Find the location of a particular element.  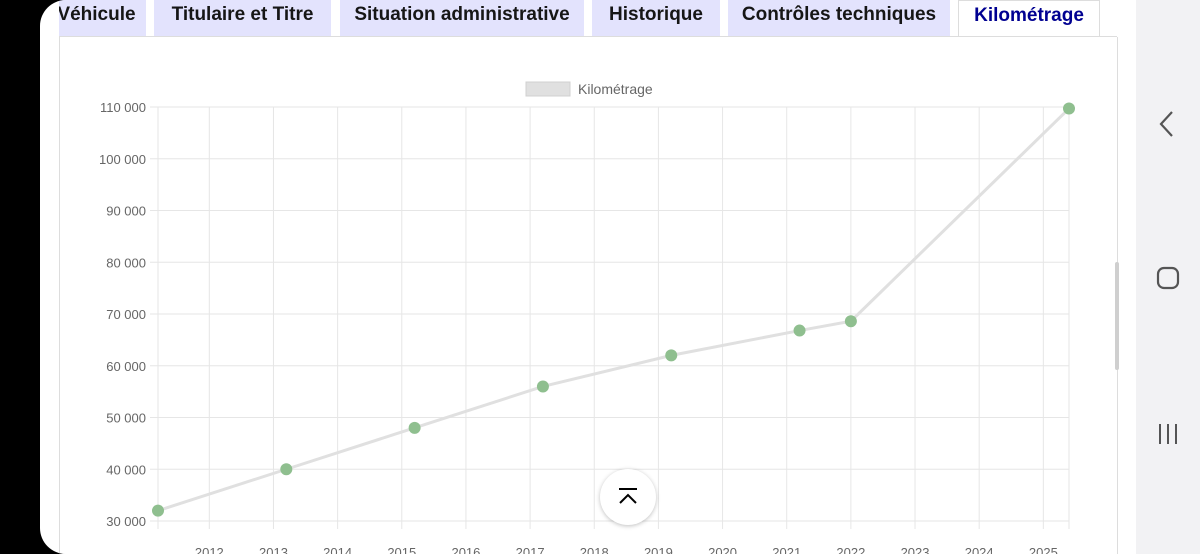

x-tick-label: 2020 is located at coordinates (722, 549).